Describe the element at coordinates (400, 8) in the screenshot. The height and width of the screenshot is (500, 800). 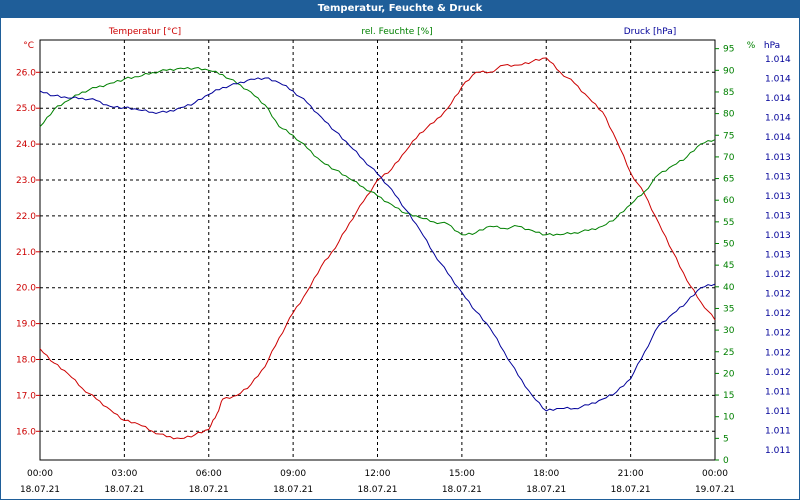
I see `chart-title: Temperatur, Feuchte & Druck` at that location.